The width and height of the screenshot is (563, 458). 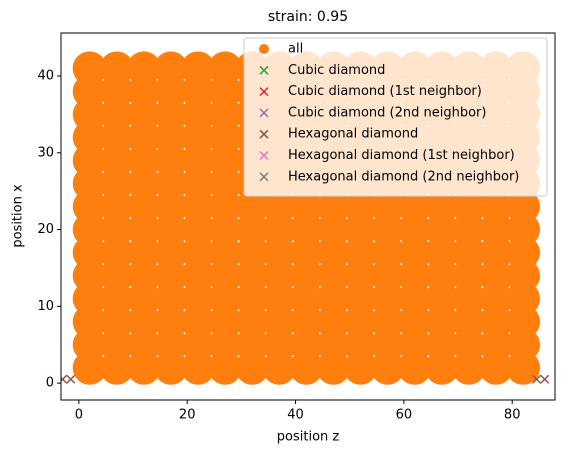 What do you see at coordinates (45, 306) in the screenshot?
I see `y-tick-label: 10` at bounding box center [45, 306].